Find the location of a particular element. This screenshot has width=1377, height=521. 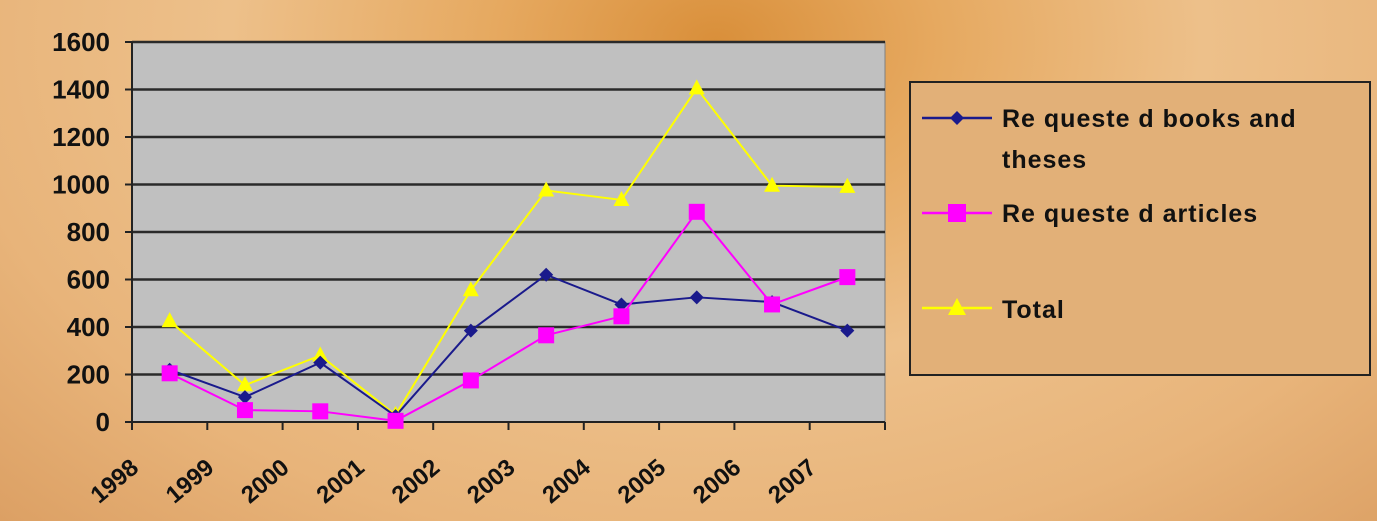

x-tick-label: 1998 is located at coordinates (115, 481).